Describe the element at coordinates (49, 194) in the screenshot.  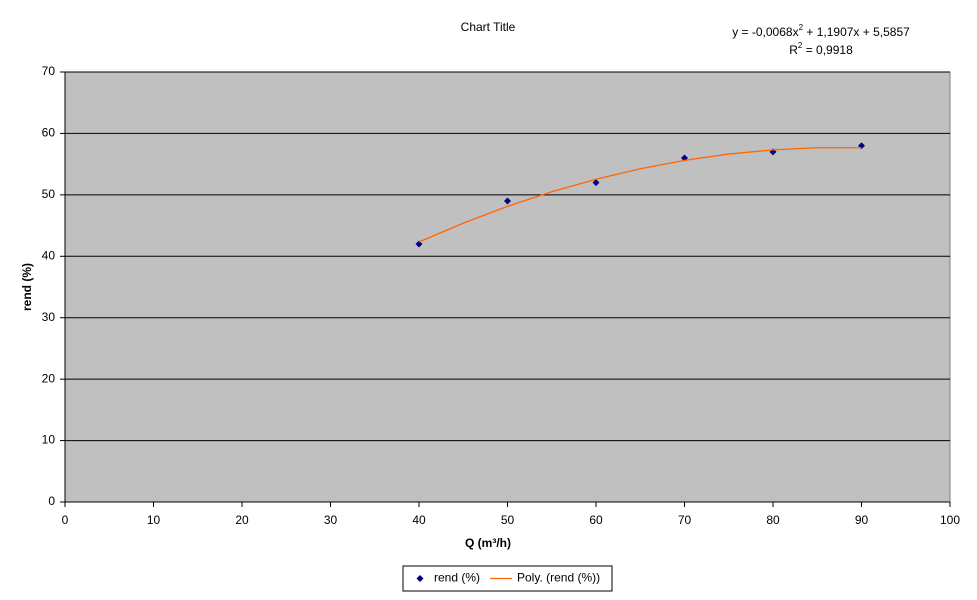
I see `y-tick-label: 50` at that location.